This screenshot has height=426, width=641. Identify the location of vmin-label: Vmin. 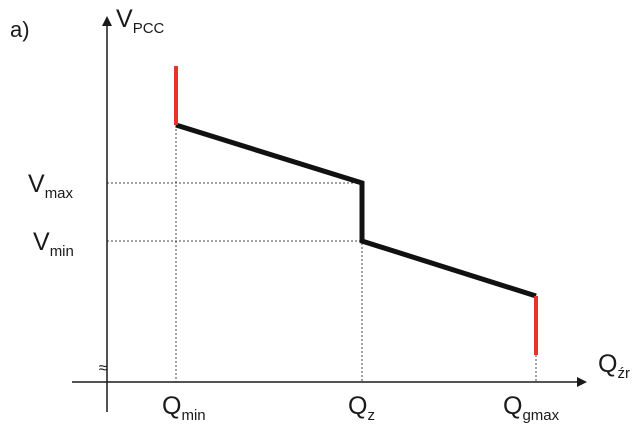
(53, 244).